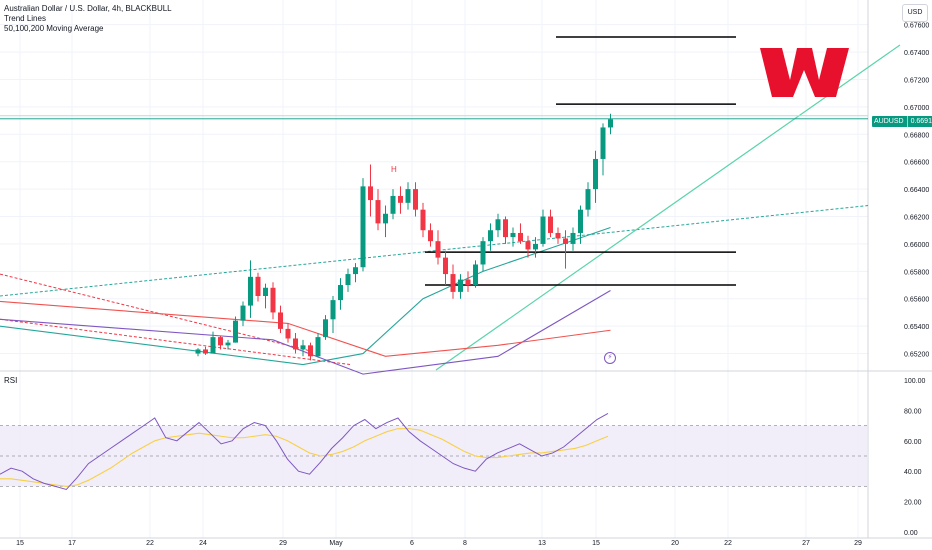 The width and height of the screenshot is (932, 550). Describe the element at coordinates (916, 272) in the screenshot. I see `price-tick-label: 0.65800` at that location.